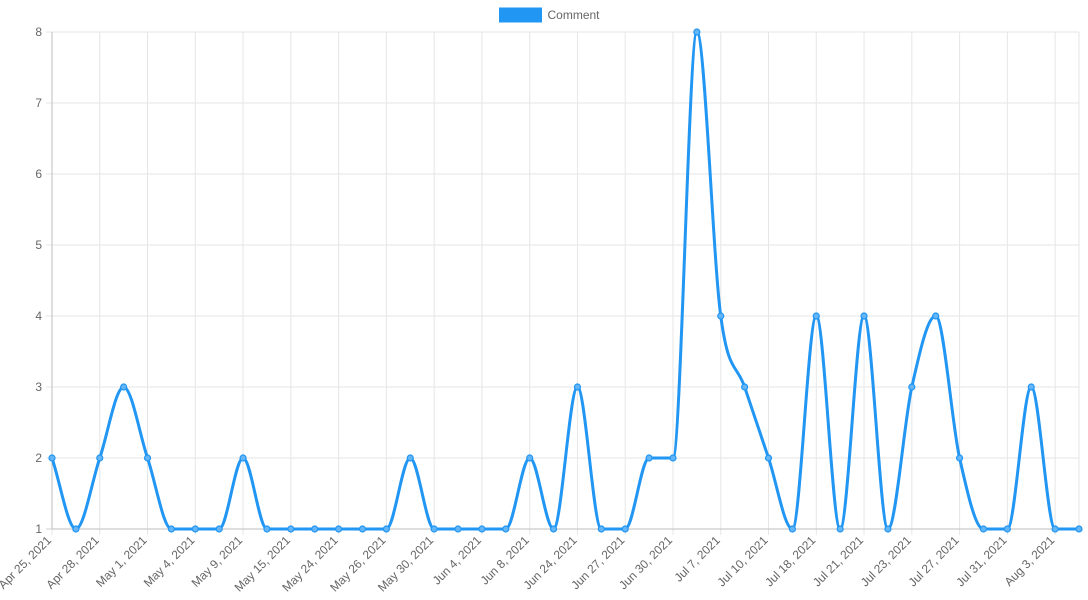 The image size is (1088, 600). Describe the element at coordinates (520, 15) in the screenshot. I see `legend-swatch` at that location.